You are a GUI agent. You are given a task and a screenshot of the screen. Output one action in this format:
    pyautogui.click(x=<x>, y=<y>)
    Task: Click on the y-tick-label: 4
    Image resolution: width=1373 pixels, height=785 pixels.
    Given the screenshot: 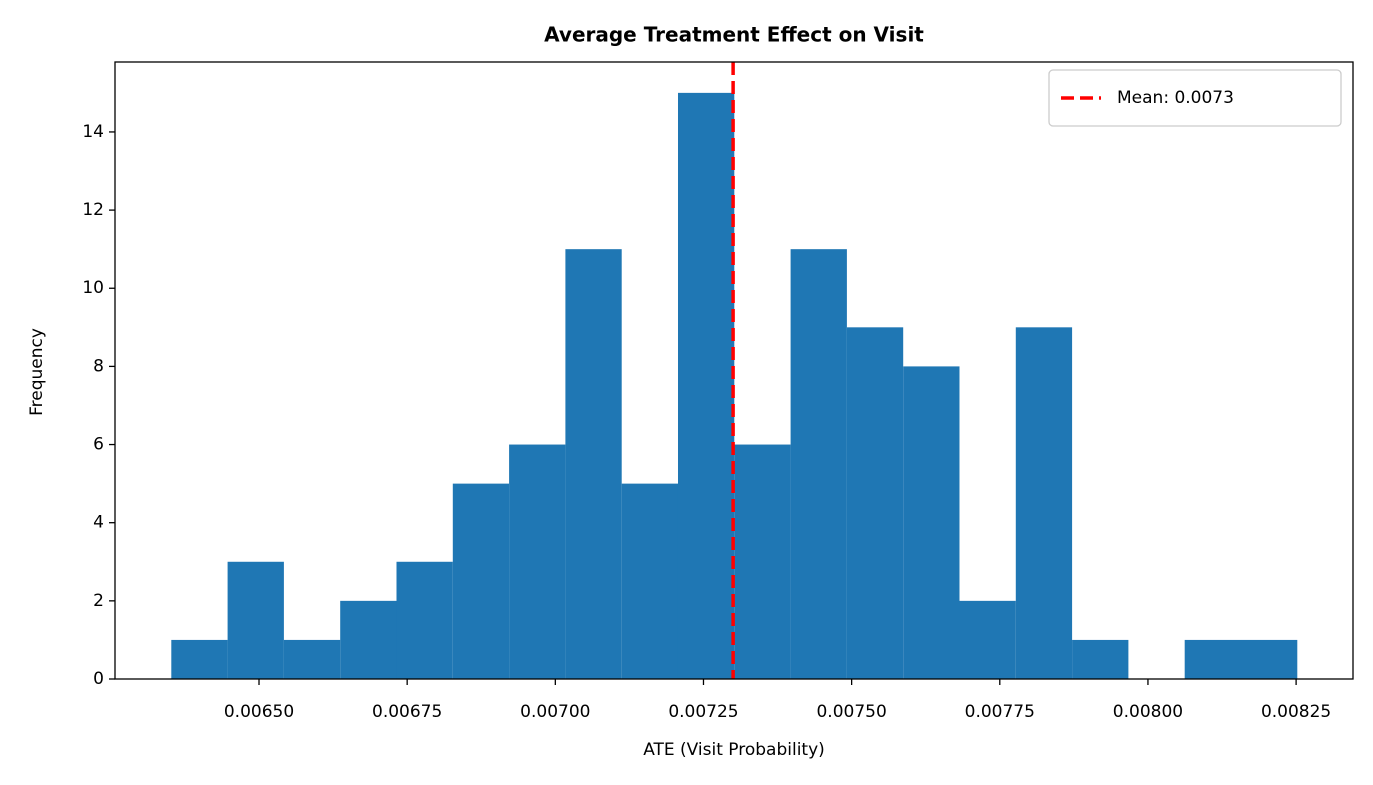 What is the action you would take?
    pyautogui.click(x=98, y=523)
    